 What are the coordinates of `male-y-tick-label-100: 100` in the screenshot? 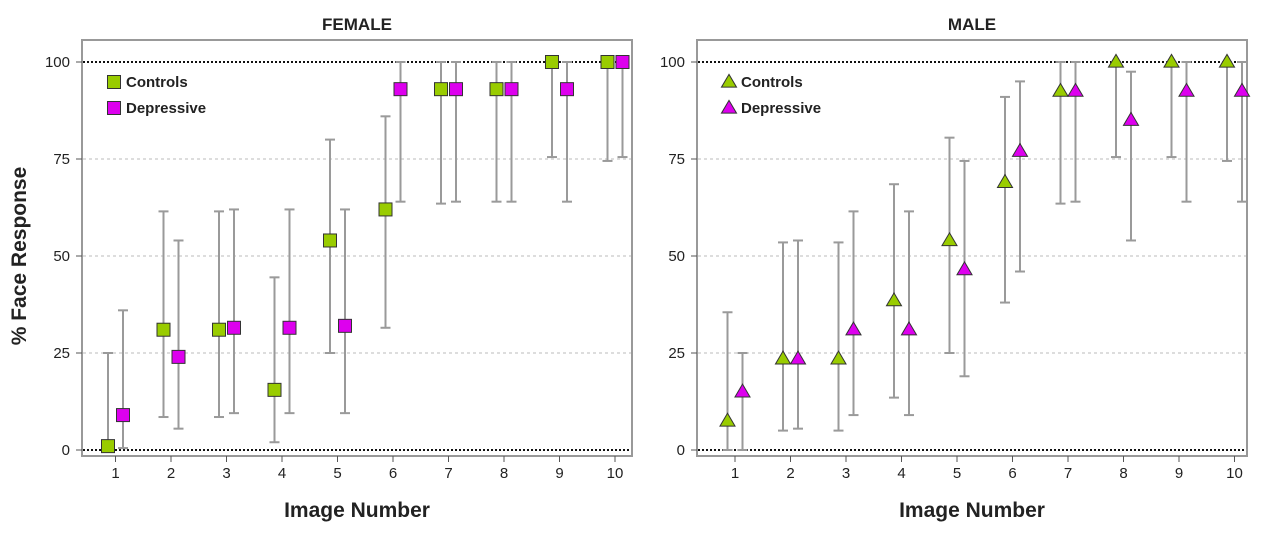 It's located at (672, 62).